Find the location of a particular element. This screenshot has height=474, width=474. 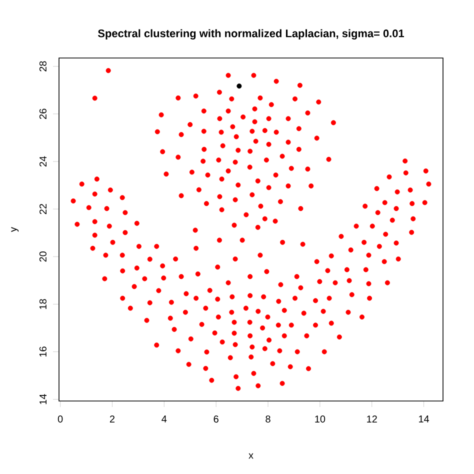

x-tick-label: 8 is located at coordinates (268, 419).